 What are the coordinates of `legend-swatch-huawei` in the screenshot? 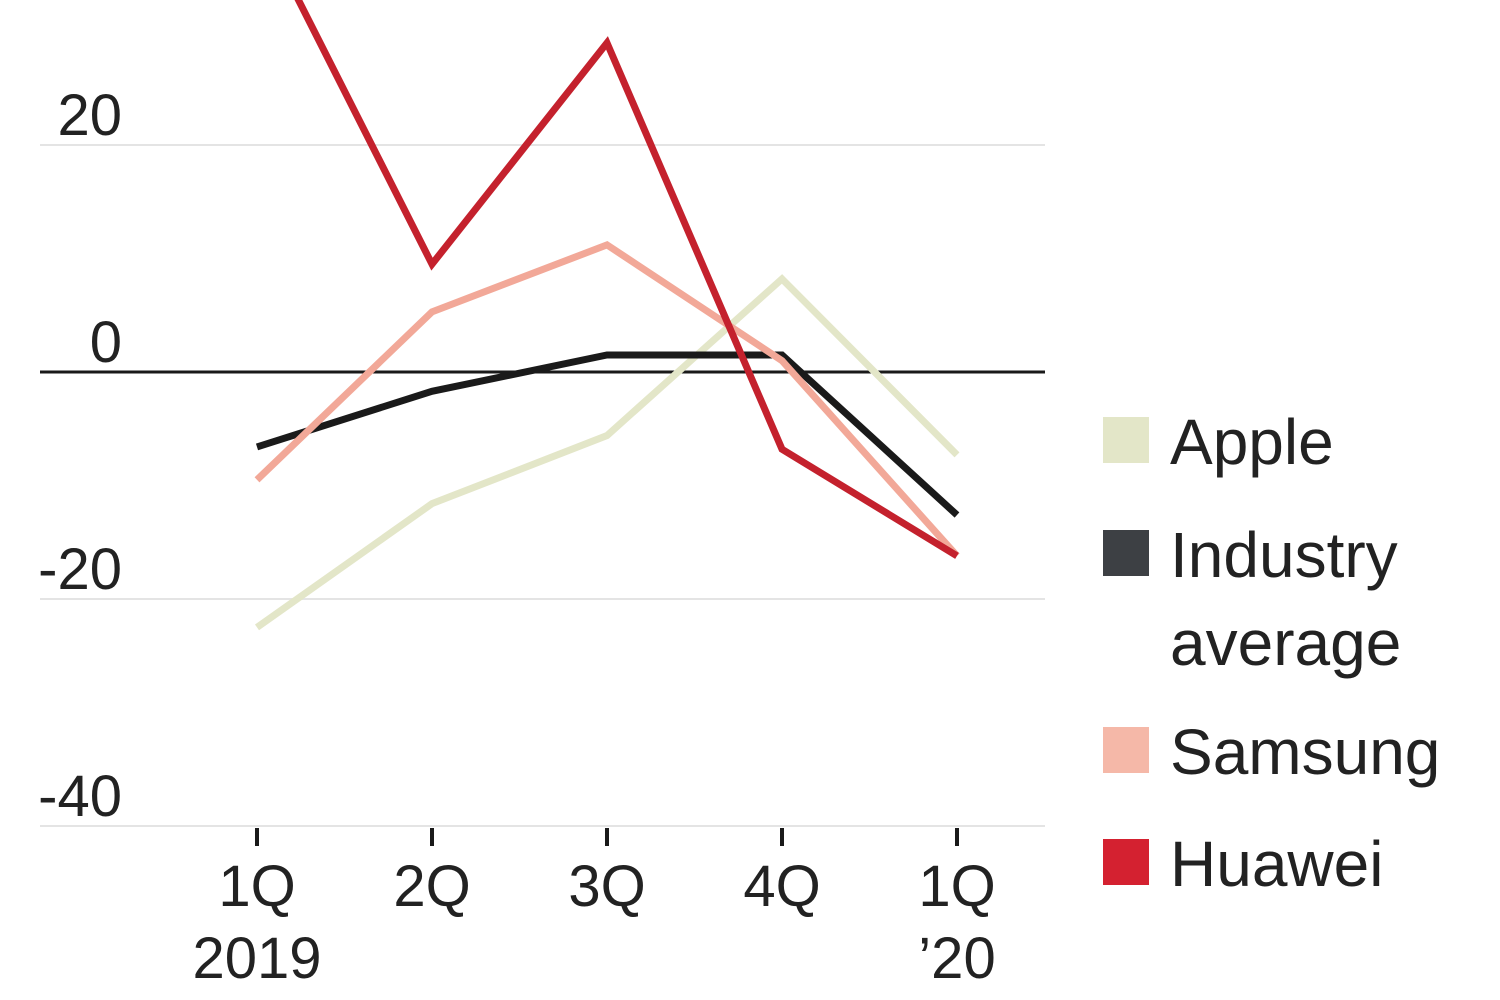 It's located at (1126, 862).